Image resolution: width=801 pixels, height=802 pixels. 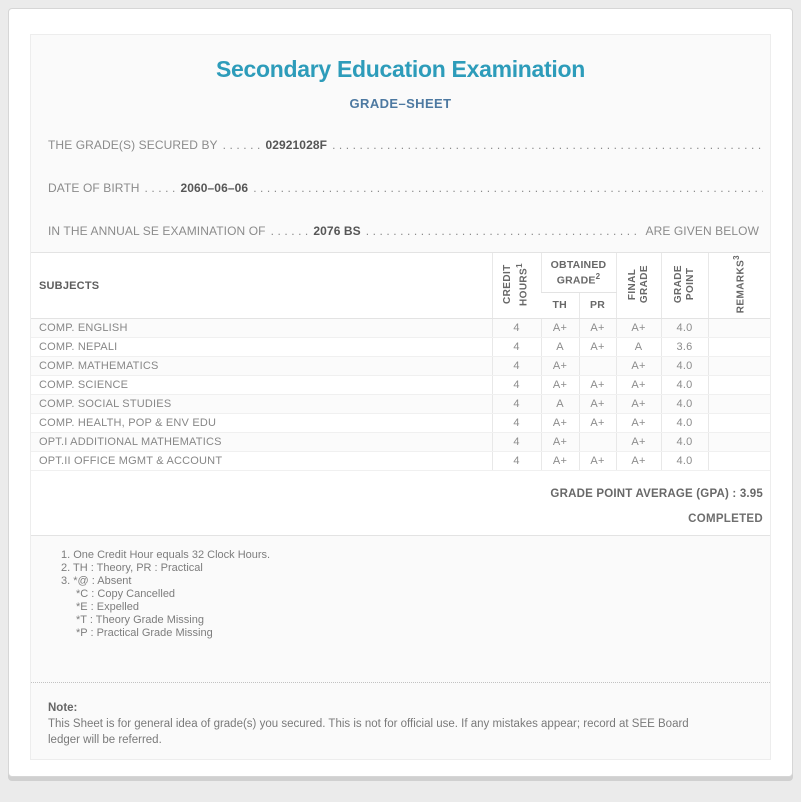 I want to click on footnote-line: 3. *@ : Absent, so click(x=96, y=581).